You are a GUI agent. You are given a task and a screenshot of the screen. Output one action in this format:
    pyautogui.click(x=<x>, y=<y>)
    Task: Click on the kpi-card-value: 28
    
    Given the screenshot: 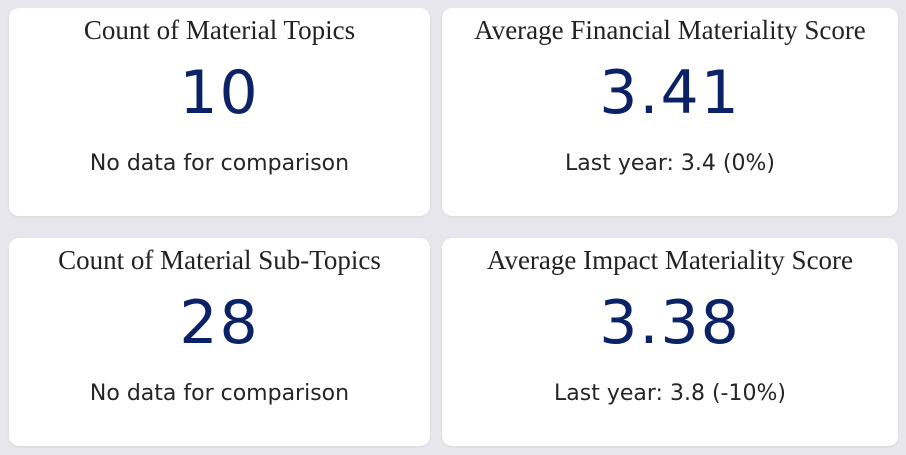 What is the action you would take?
    pyautogui.click(x=219, y=323)
    